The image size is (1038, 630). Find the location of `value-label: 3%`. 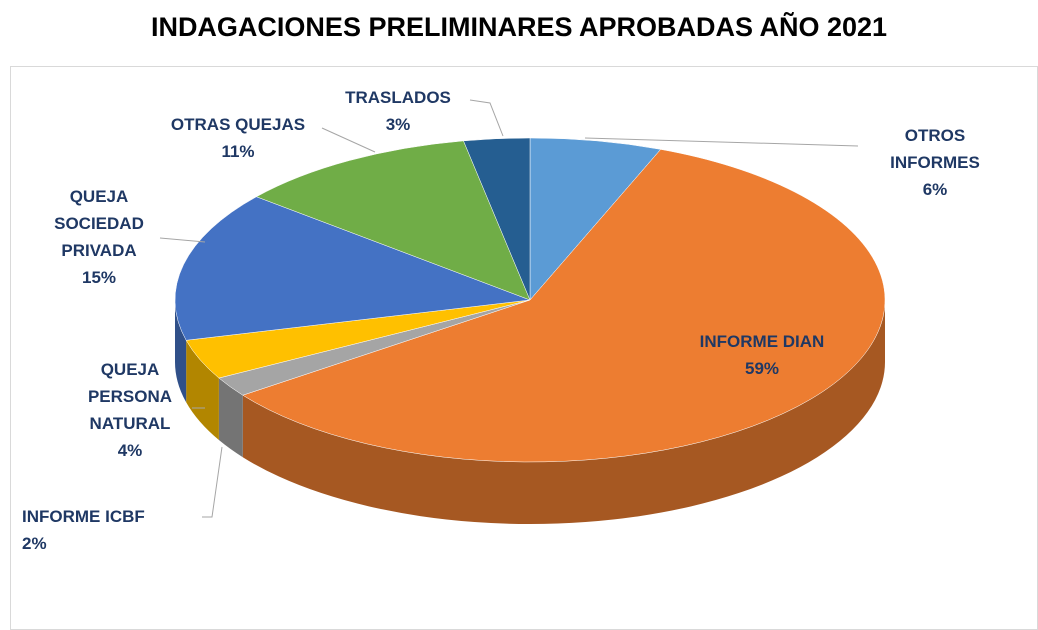

value-label: 3% is located at coordinates (398, 124).